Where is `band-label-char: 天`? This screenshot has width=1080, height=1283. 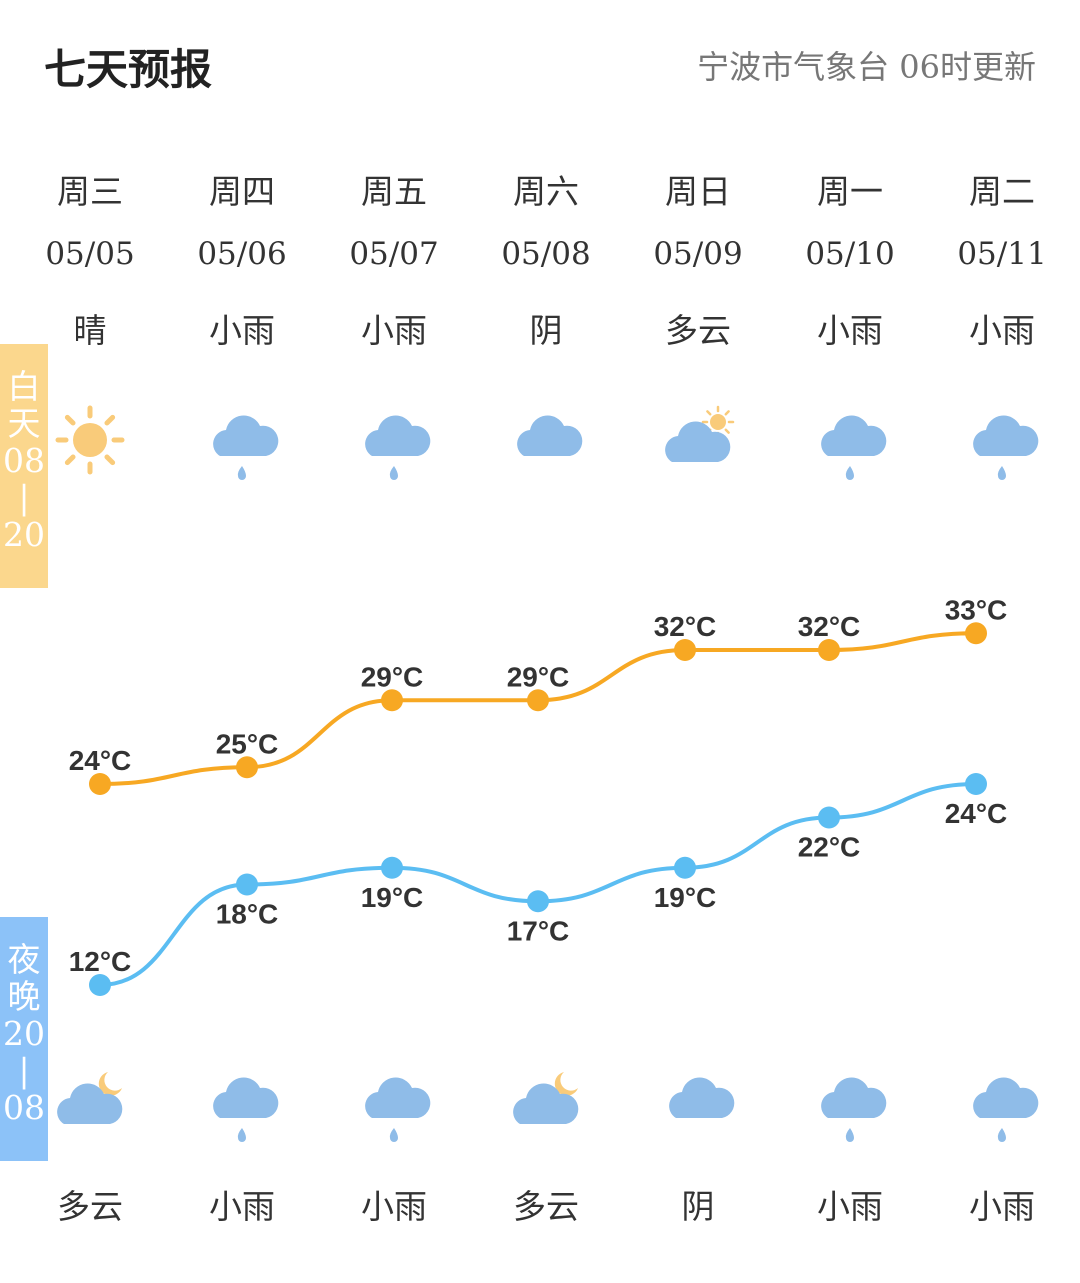
band-label-char: 天 is located at coordinates (24, 423).